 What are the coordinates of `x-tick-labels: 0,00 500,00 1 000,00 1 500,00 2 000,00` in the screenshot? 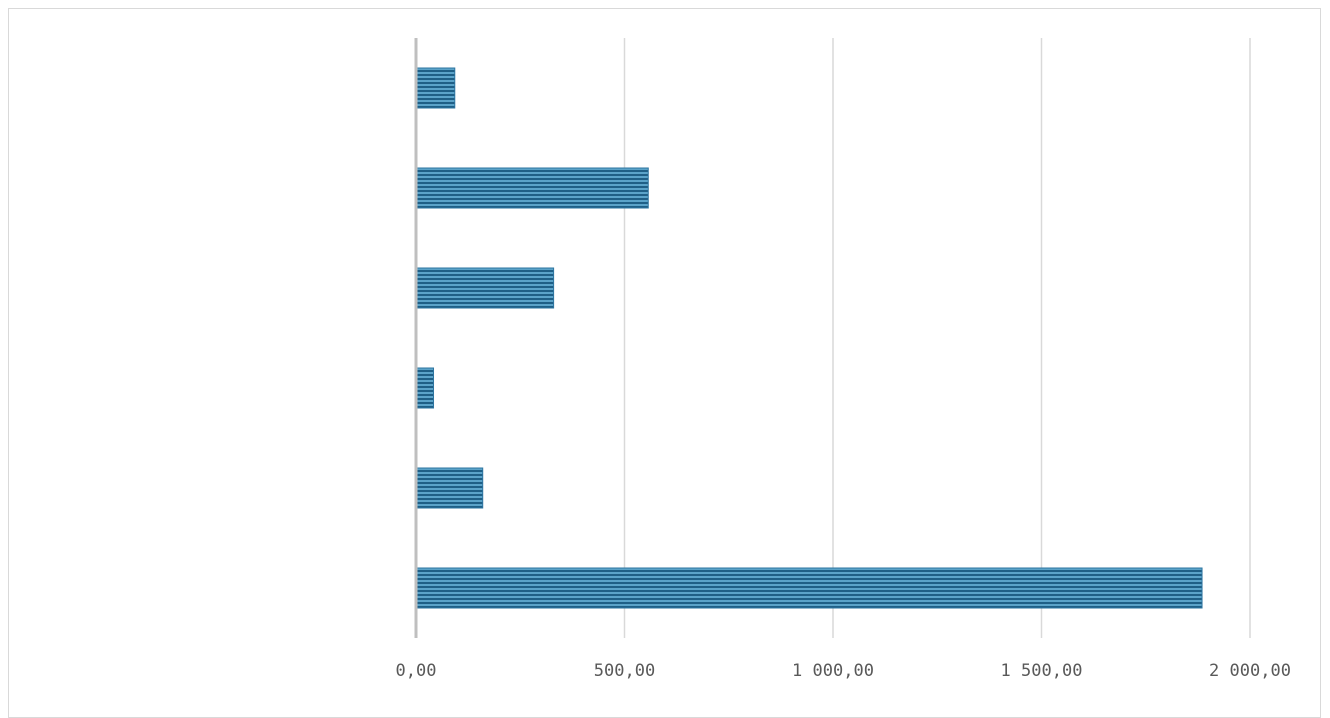 It's located at (843, 671).